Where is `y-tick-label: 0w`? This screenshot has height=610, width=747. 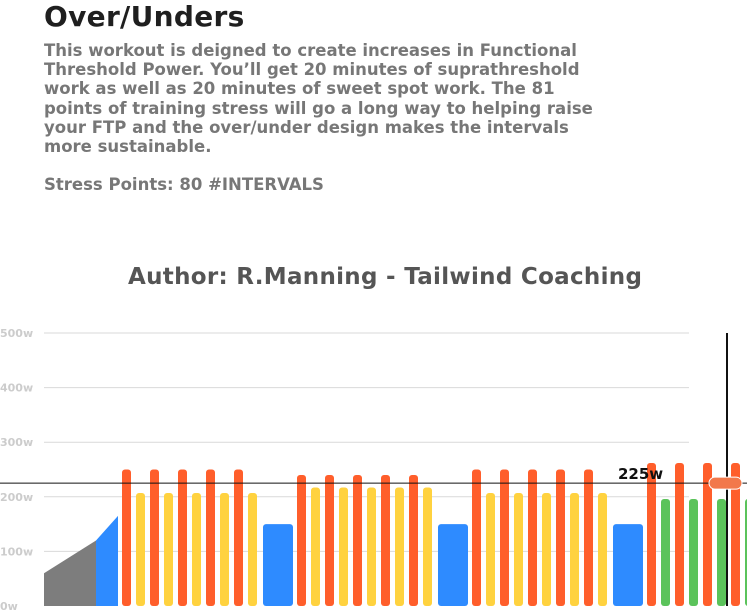 y-tick-label: 0w is located at coordinates (9, 605).